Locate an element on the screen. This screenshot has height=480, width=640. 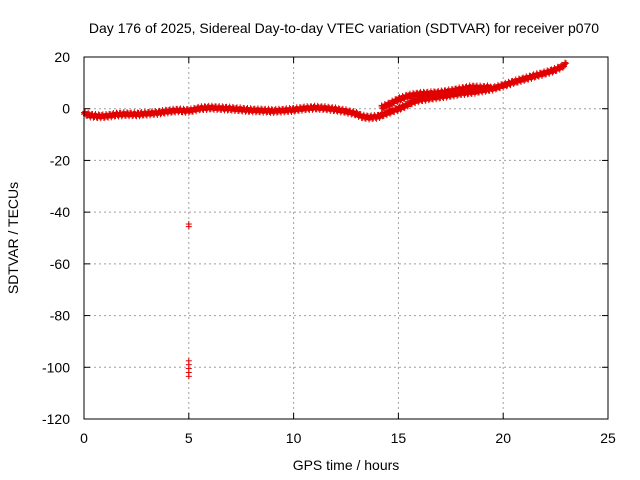
y-tick-label: -120 is located at coordinates (56, 419).